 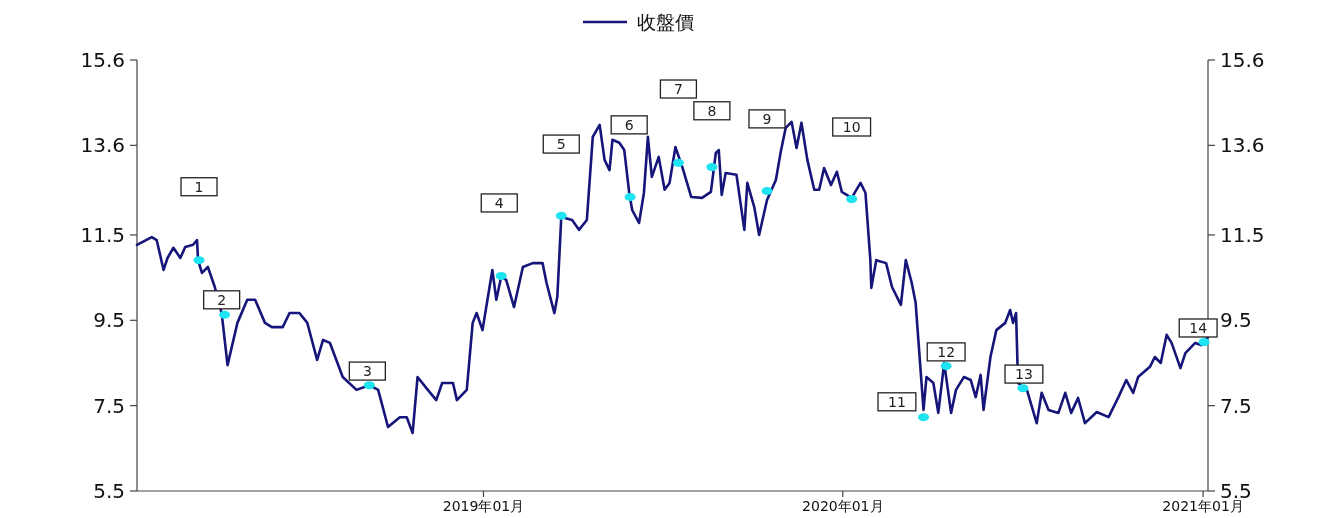 I want to click on annotation: 11, so click(x=897, y=401).